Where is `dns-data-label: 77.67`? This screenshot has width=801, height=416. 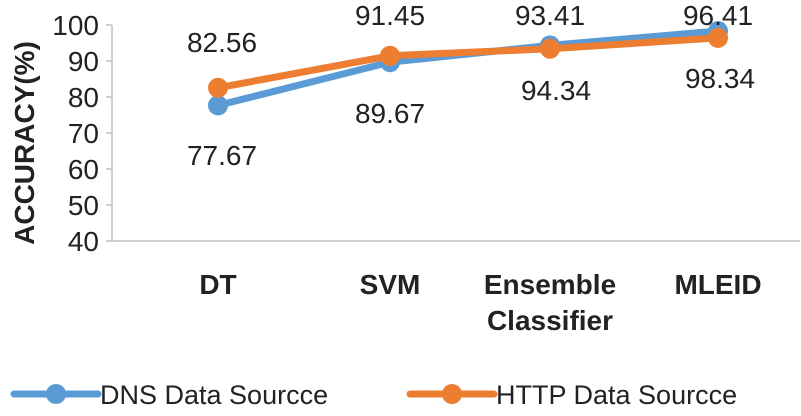
dns-data-label: 77.67 is located at coordinates (222, 155).